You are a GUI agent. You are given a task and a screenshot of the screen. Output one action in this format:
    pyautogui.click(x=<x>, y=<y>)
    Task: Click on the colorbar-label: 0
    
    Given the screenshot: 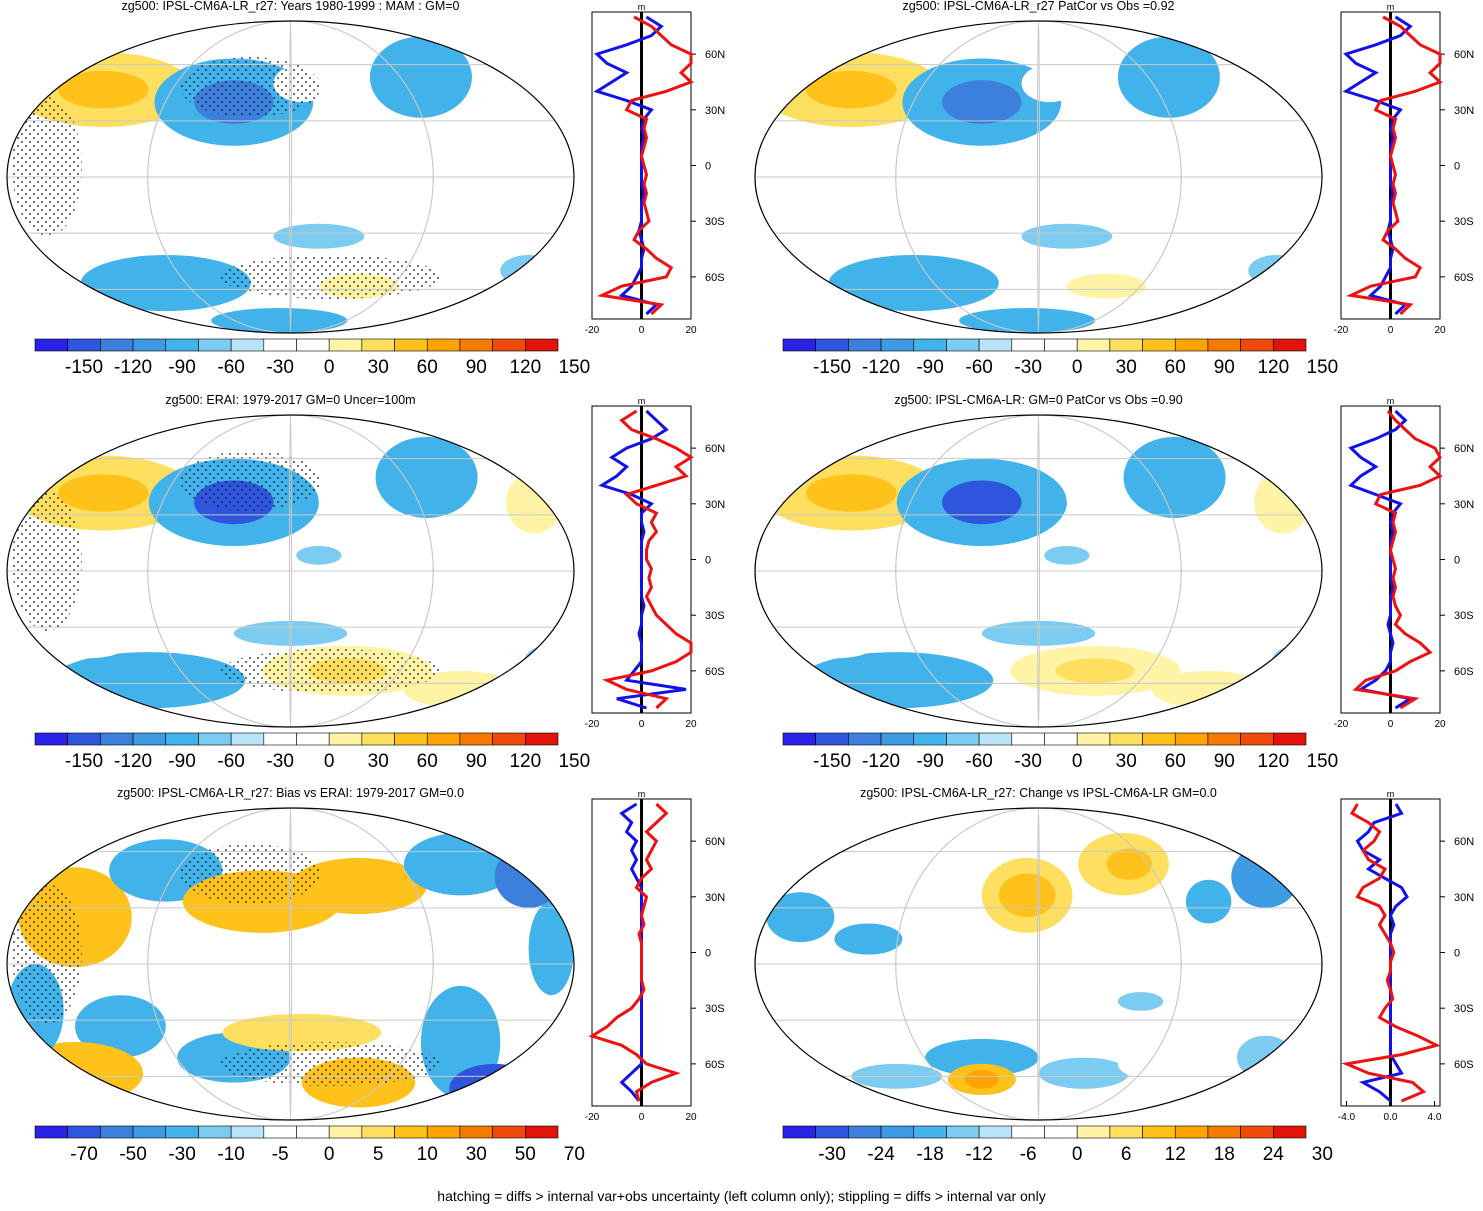 What is the action you would take?
    pyautogui.click(x=1077, y=367)
    